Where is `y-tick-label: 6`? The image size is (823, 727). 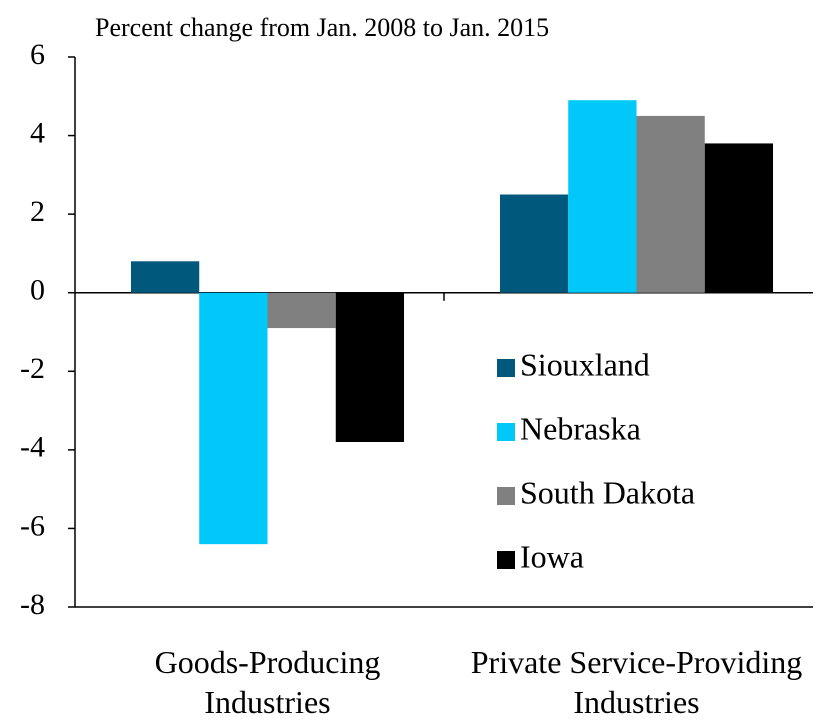
y-tick-label: 6 is located at coordinates (37, 54).